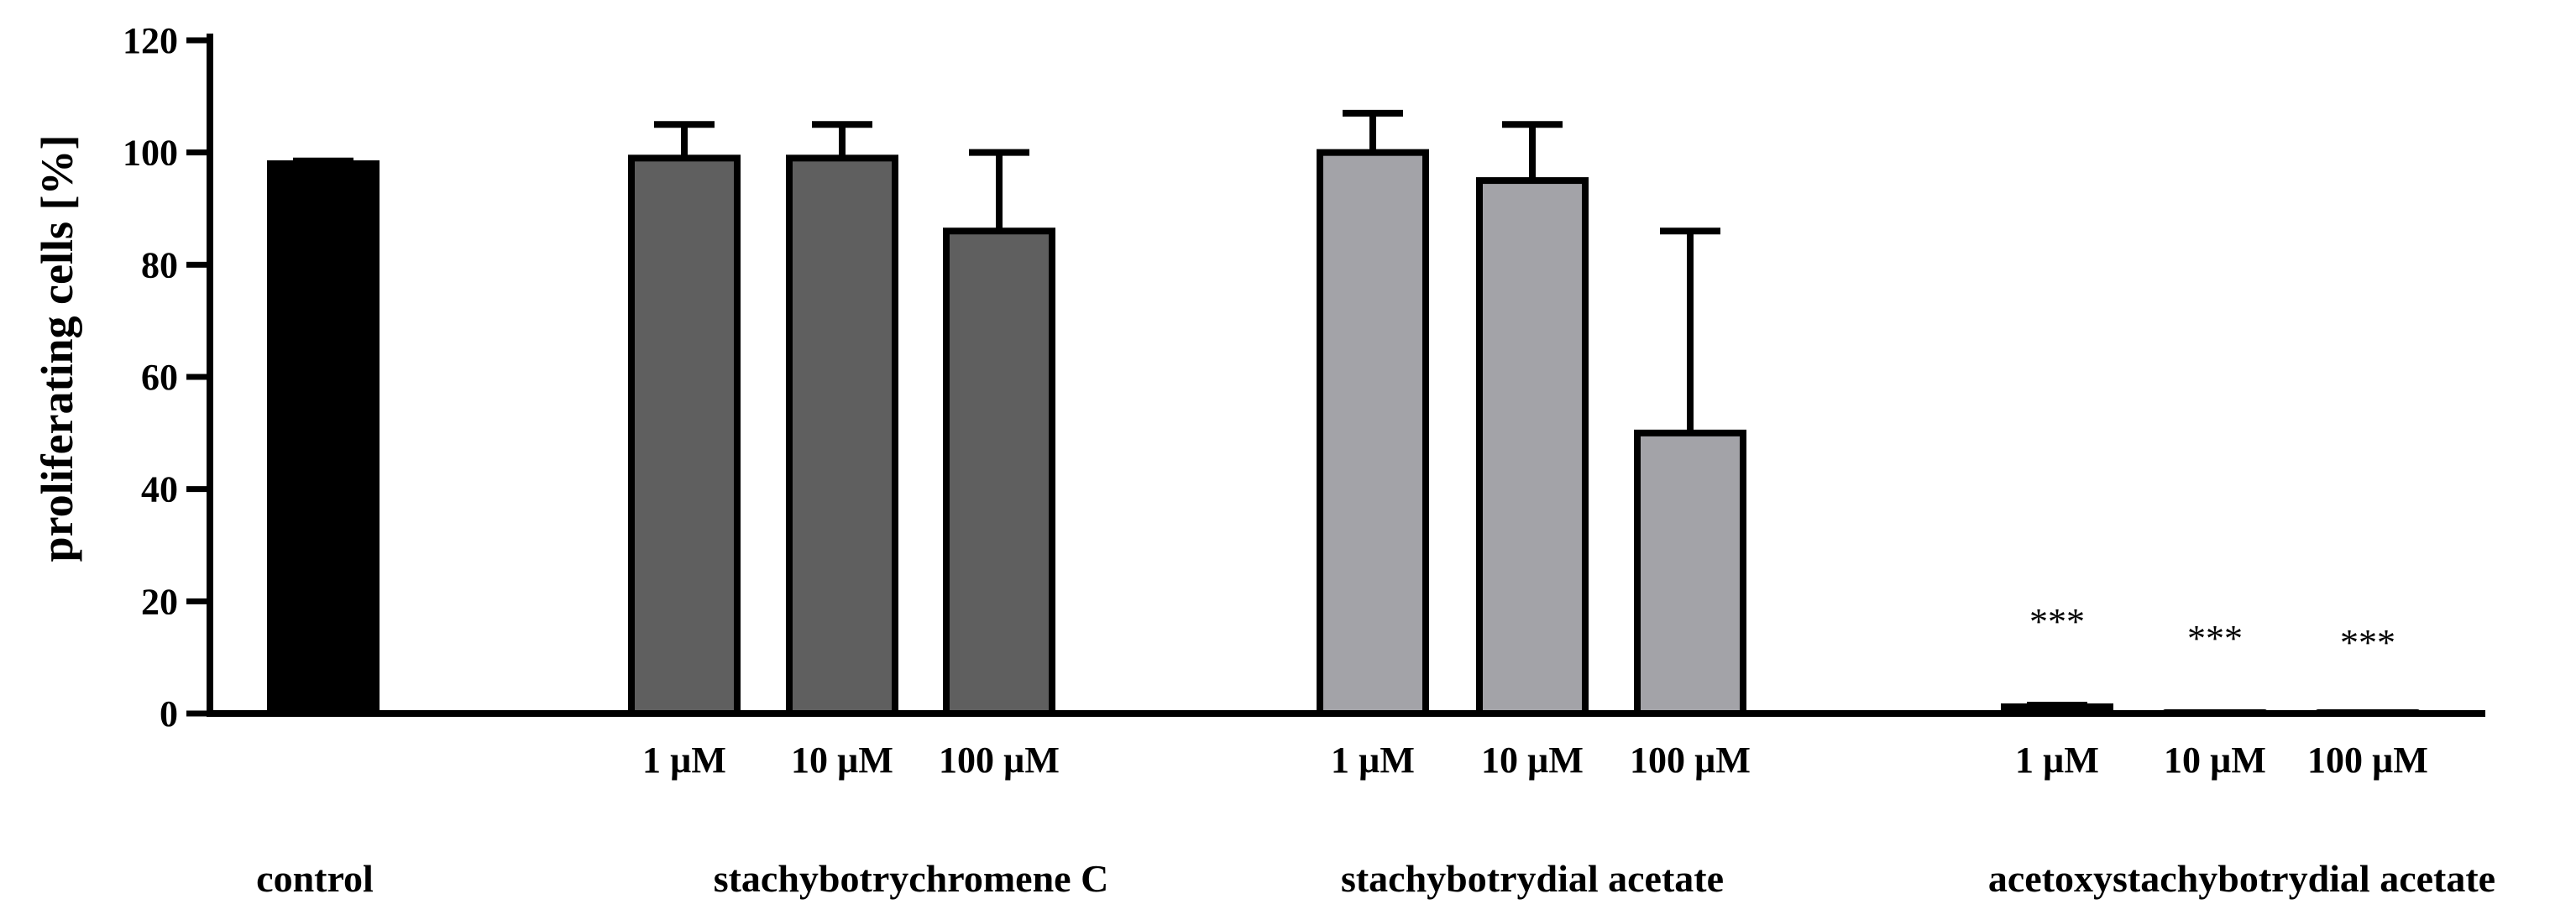  I want to click on y-axis-title: proliferating cells [%], so click(57, 348).